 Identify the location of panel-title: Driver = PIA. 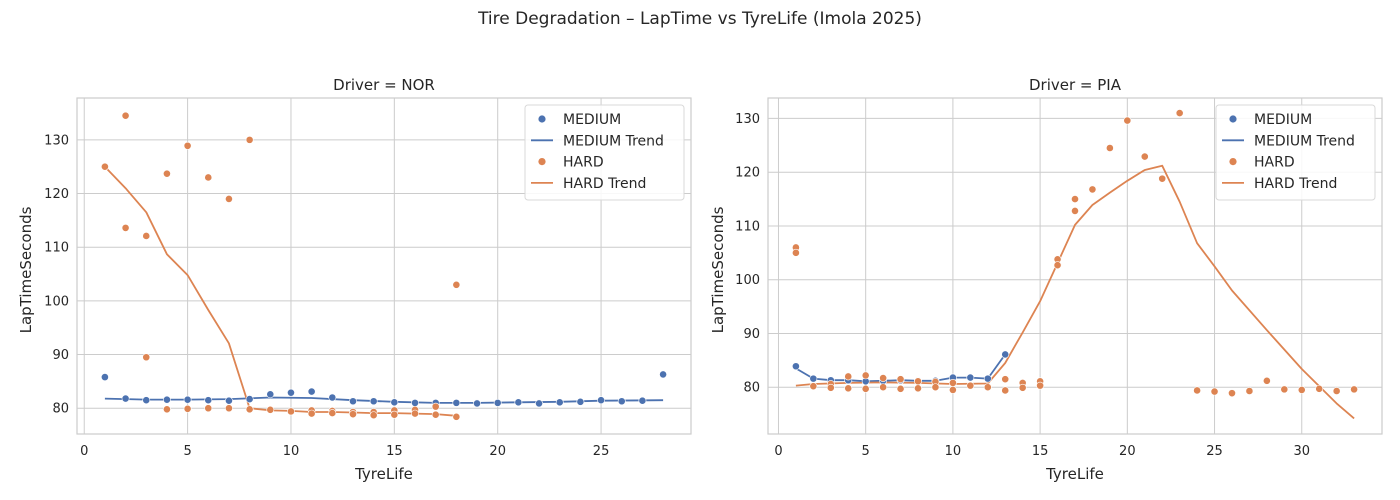
(1075, 85).